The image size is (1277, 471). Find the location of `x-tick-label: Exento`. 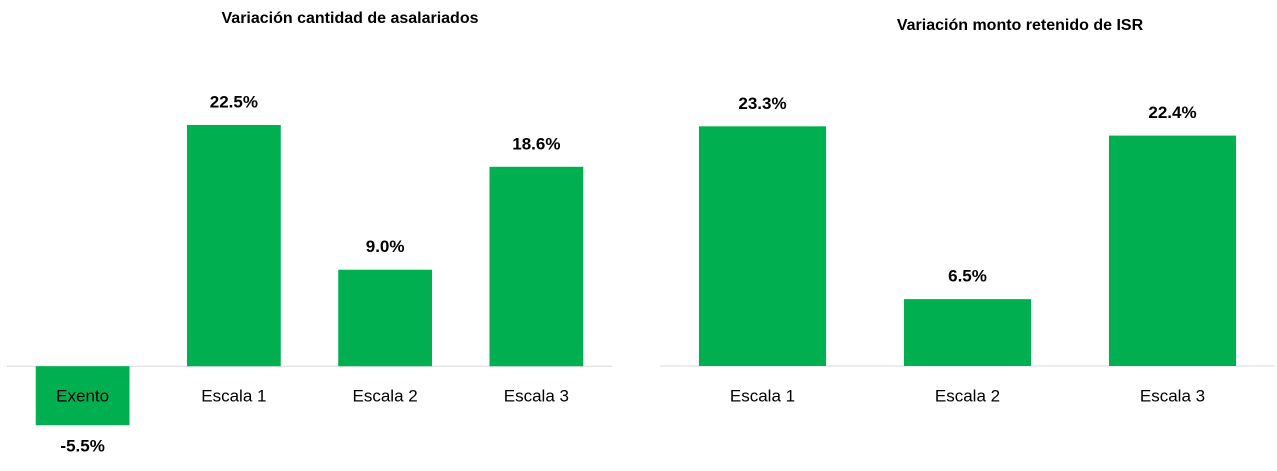

x-tick-label: Exento is located at coordinates (82, 396).